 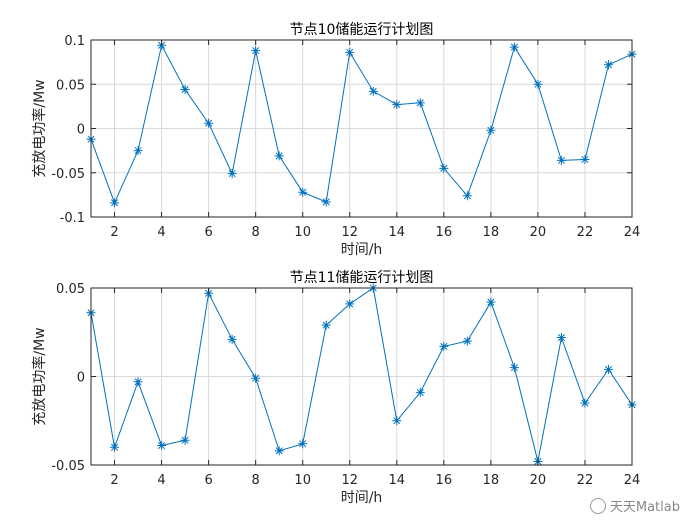 What do you see at coordinates (72, 218) in the screenshot?
I see `y-tick-label: -0.1` at bounding box center [72, 218].